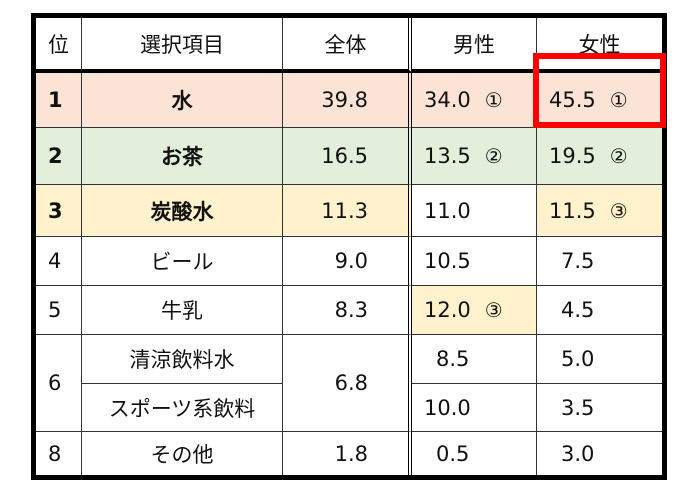 The height and width of the screenshot is (500, 684). What do you see at coordinates (347, 211) in the screenshot?
I see `row3-total: 11.3` at bounding box center [347, 211].